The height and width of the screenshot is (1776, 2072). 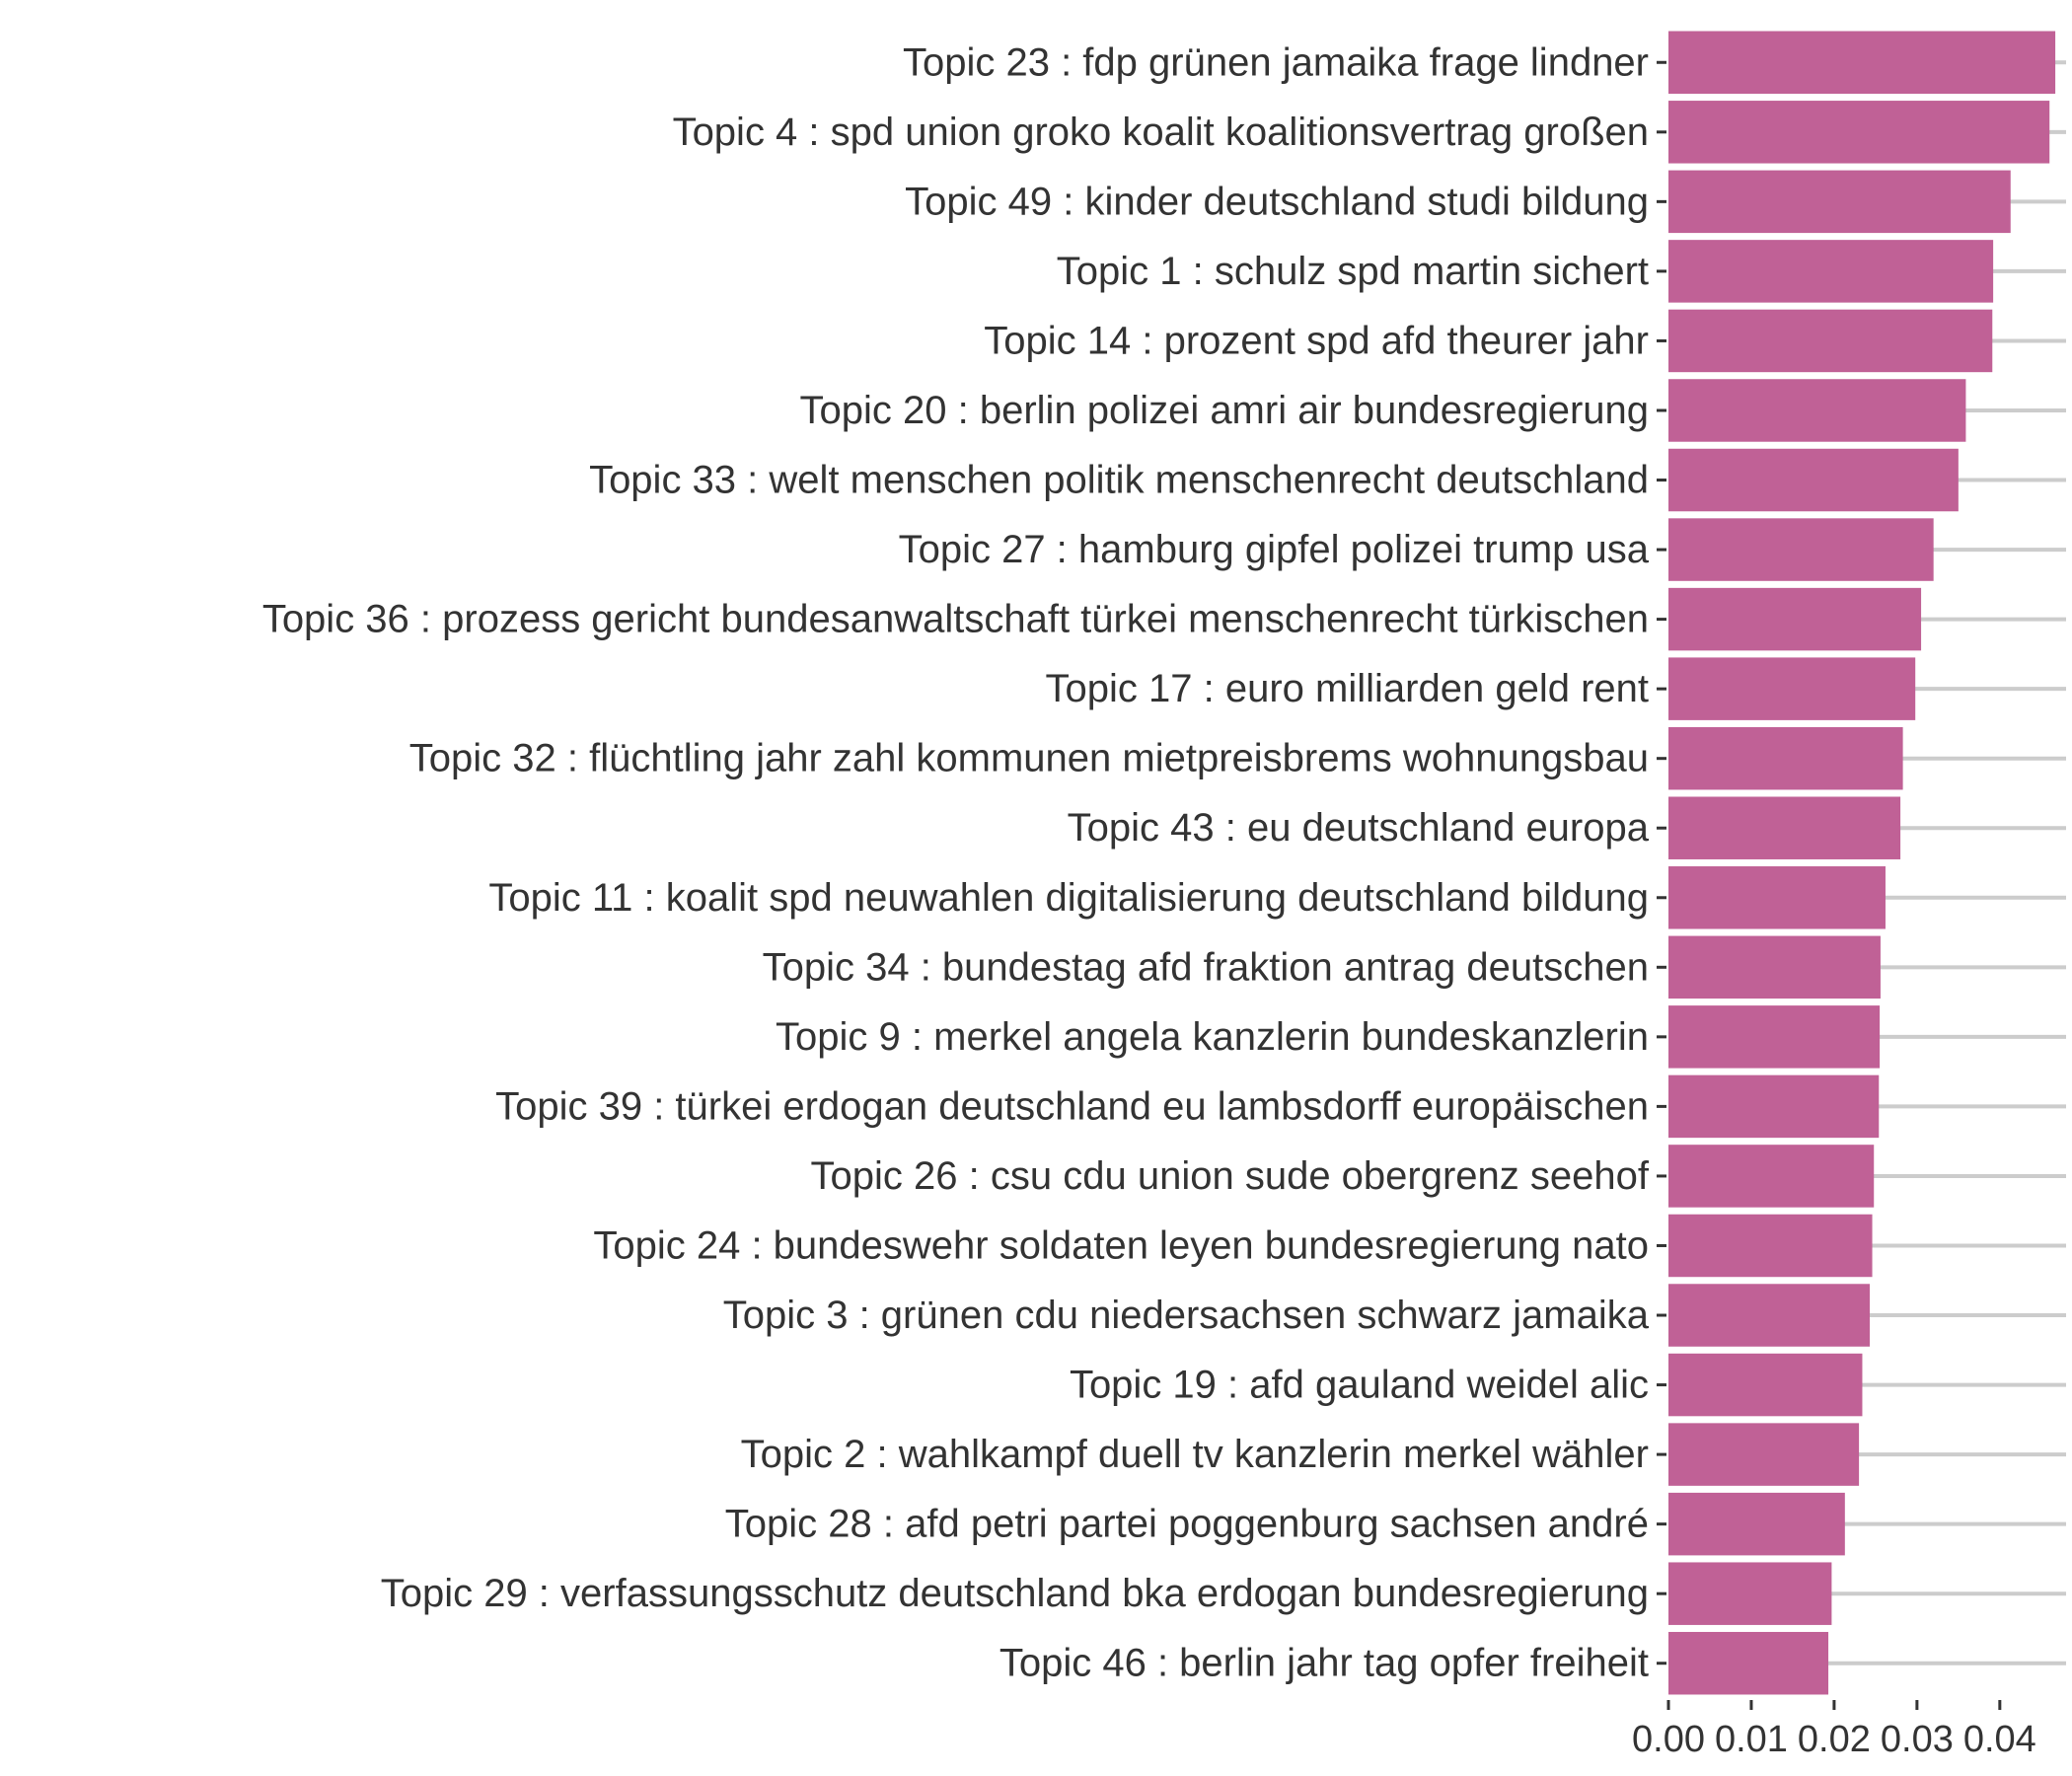 What do you see at coordinates (1353, 272) in the screenshot?
I see `category-label: Topic 1 : schulz spd martin sichert` at bounding box center [1353, 272].